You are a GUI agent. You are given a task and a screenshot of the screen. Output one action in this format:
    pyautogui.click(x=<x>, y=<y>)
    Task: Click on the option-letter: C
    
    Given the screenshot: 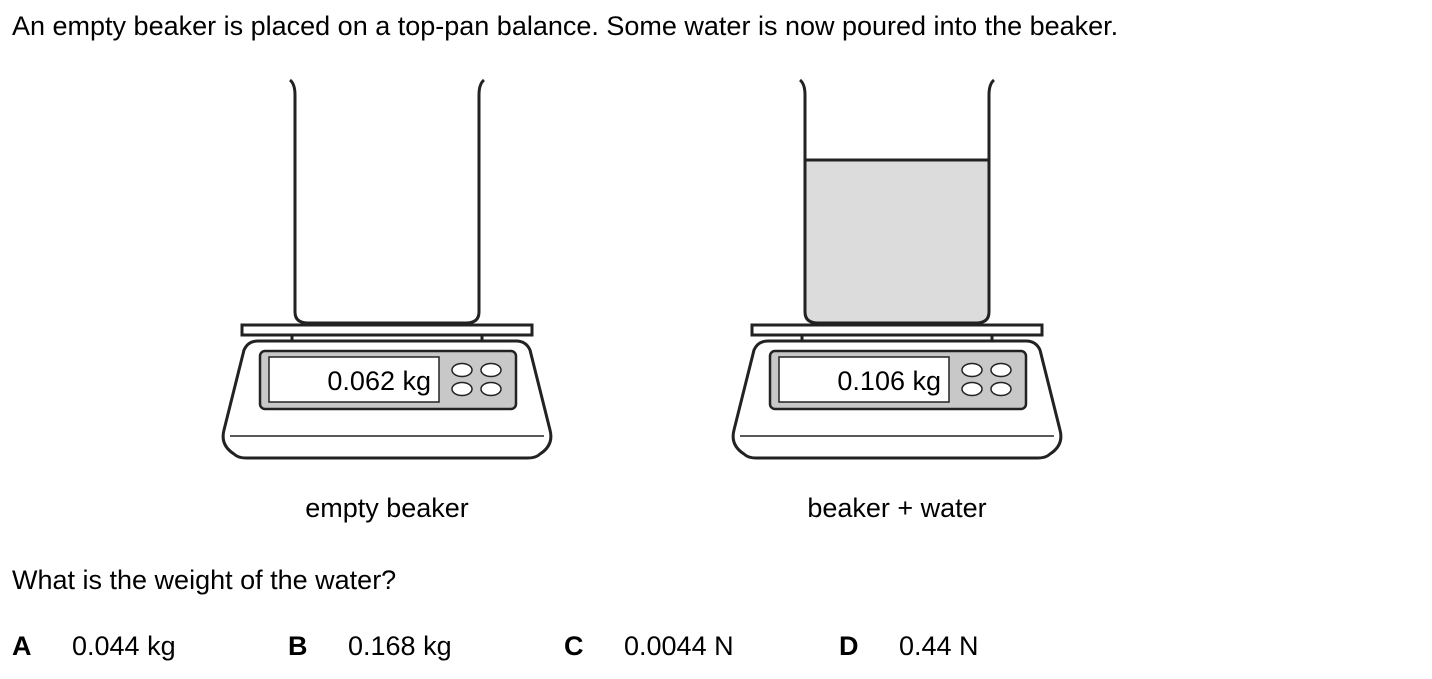 What is the action you would take?
    pyautogui.click(x=574, y=646)
    